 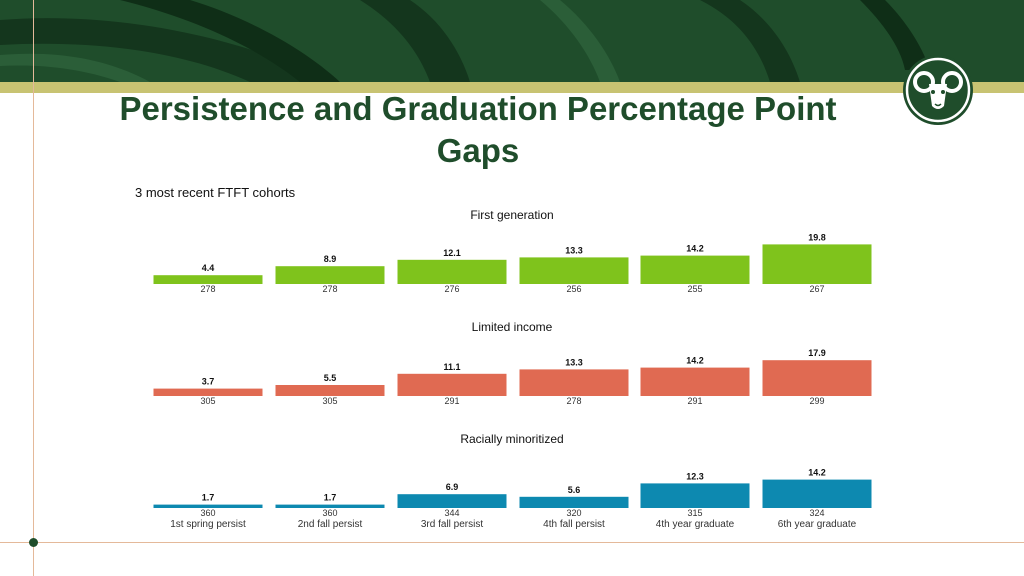 I want to click on bar-value-label: 5.6, so click(x=574, y=490).